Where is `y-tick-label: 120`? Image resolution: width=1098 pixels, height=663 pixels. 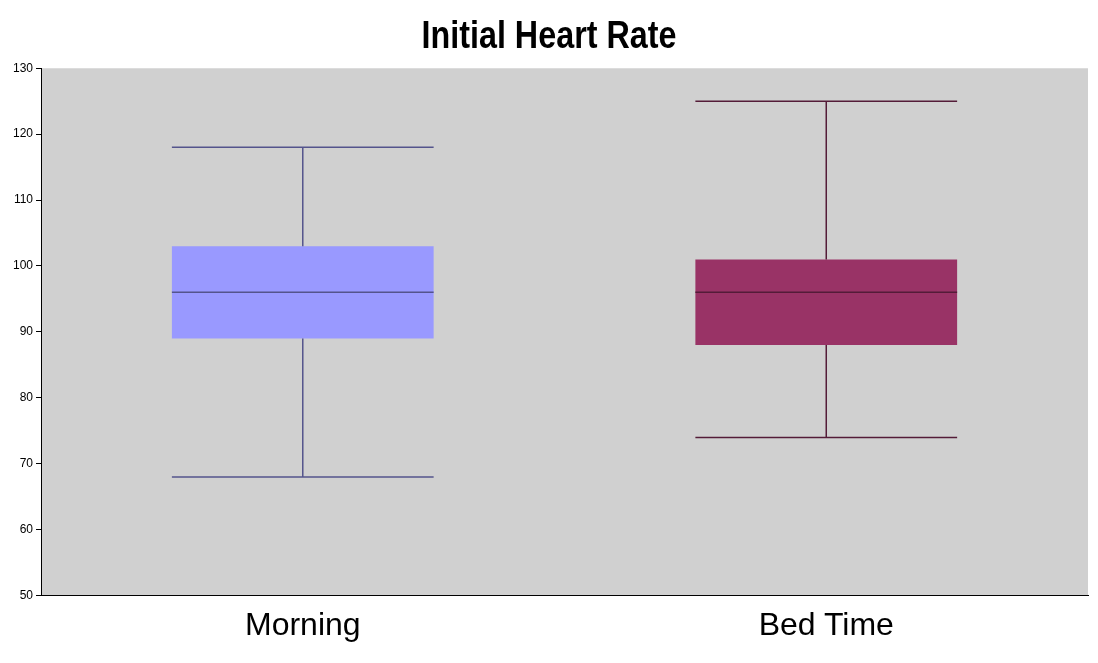 y-tick-label: 120 is located at coordinates (23, 133).